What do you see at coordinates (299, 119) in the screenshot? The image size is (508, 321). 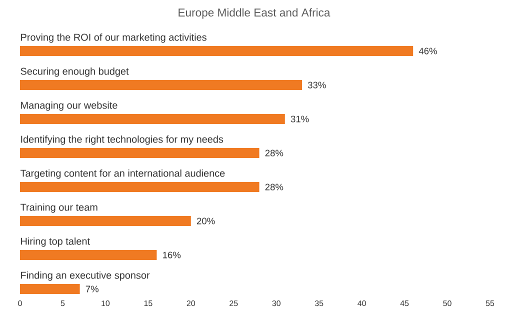 I see `data-label: 31%` at bounding box center [299, 119].